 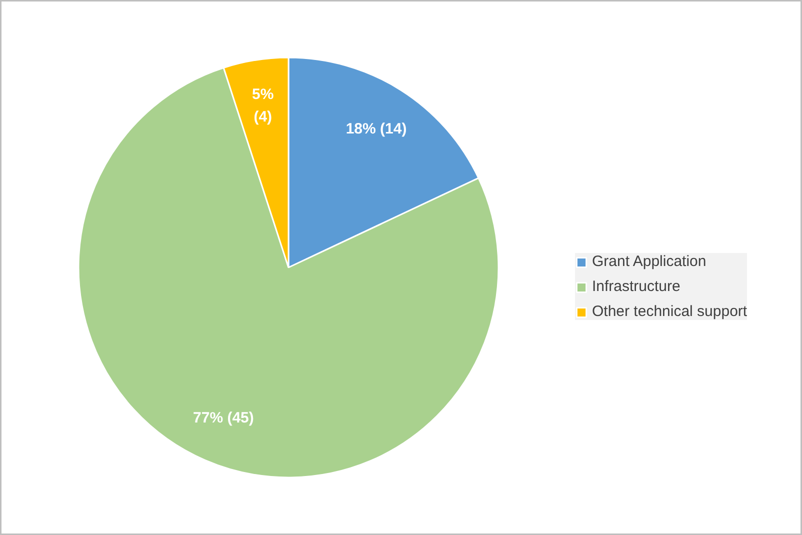 I want to click on data-label: 77% (45), so click(x=223, y=417).